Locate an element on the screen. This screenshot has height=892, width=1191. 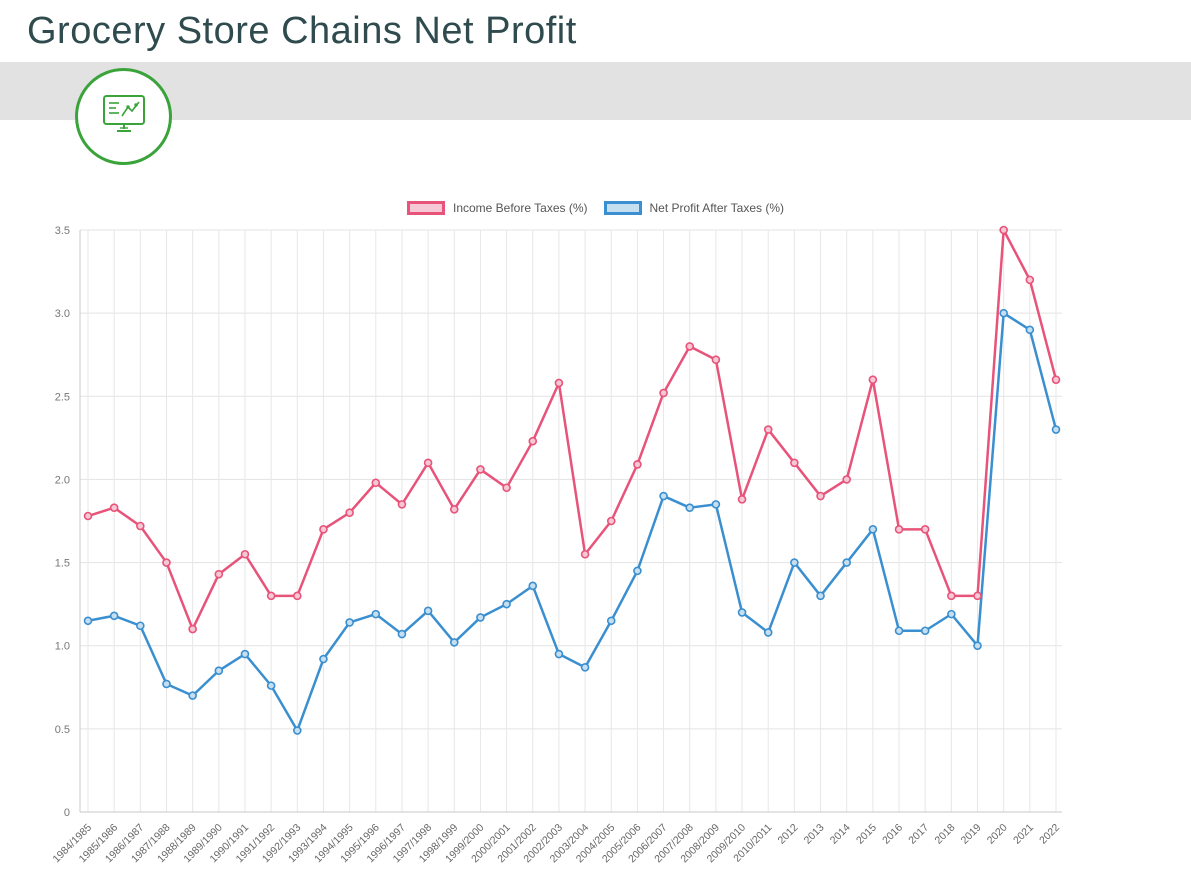
y-tick-label: 3.5 is located at coordinates (62, 231).